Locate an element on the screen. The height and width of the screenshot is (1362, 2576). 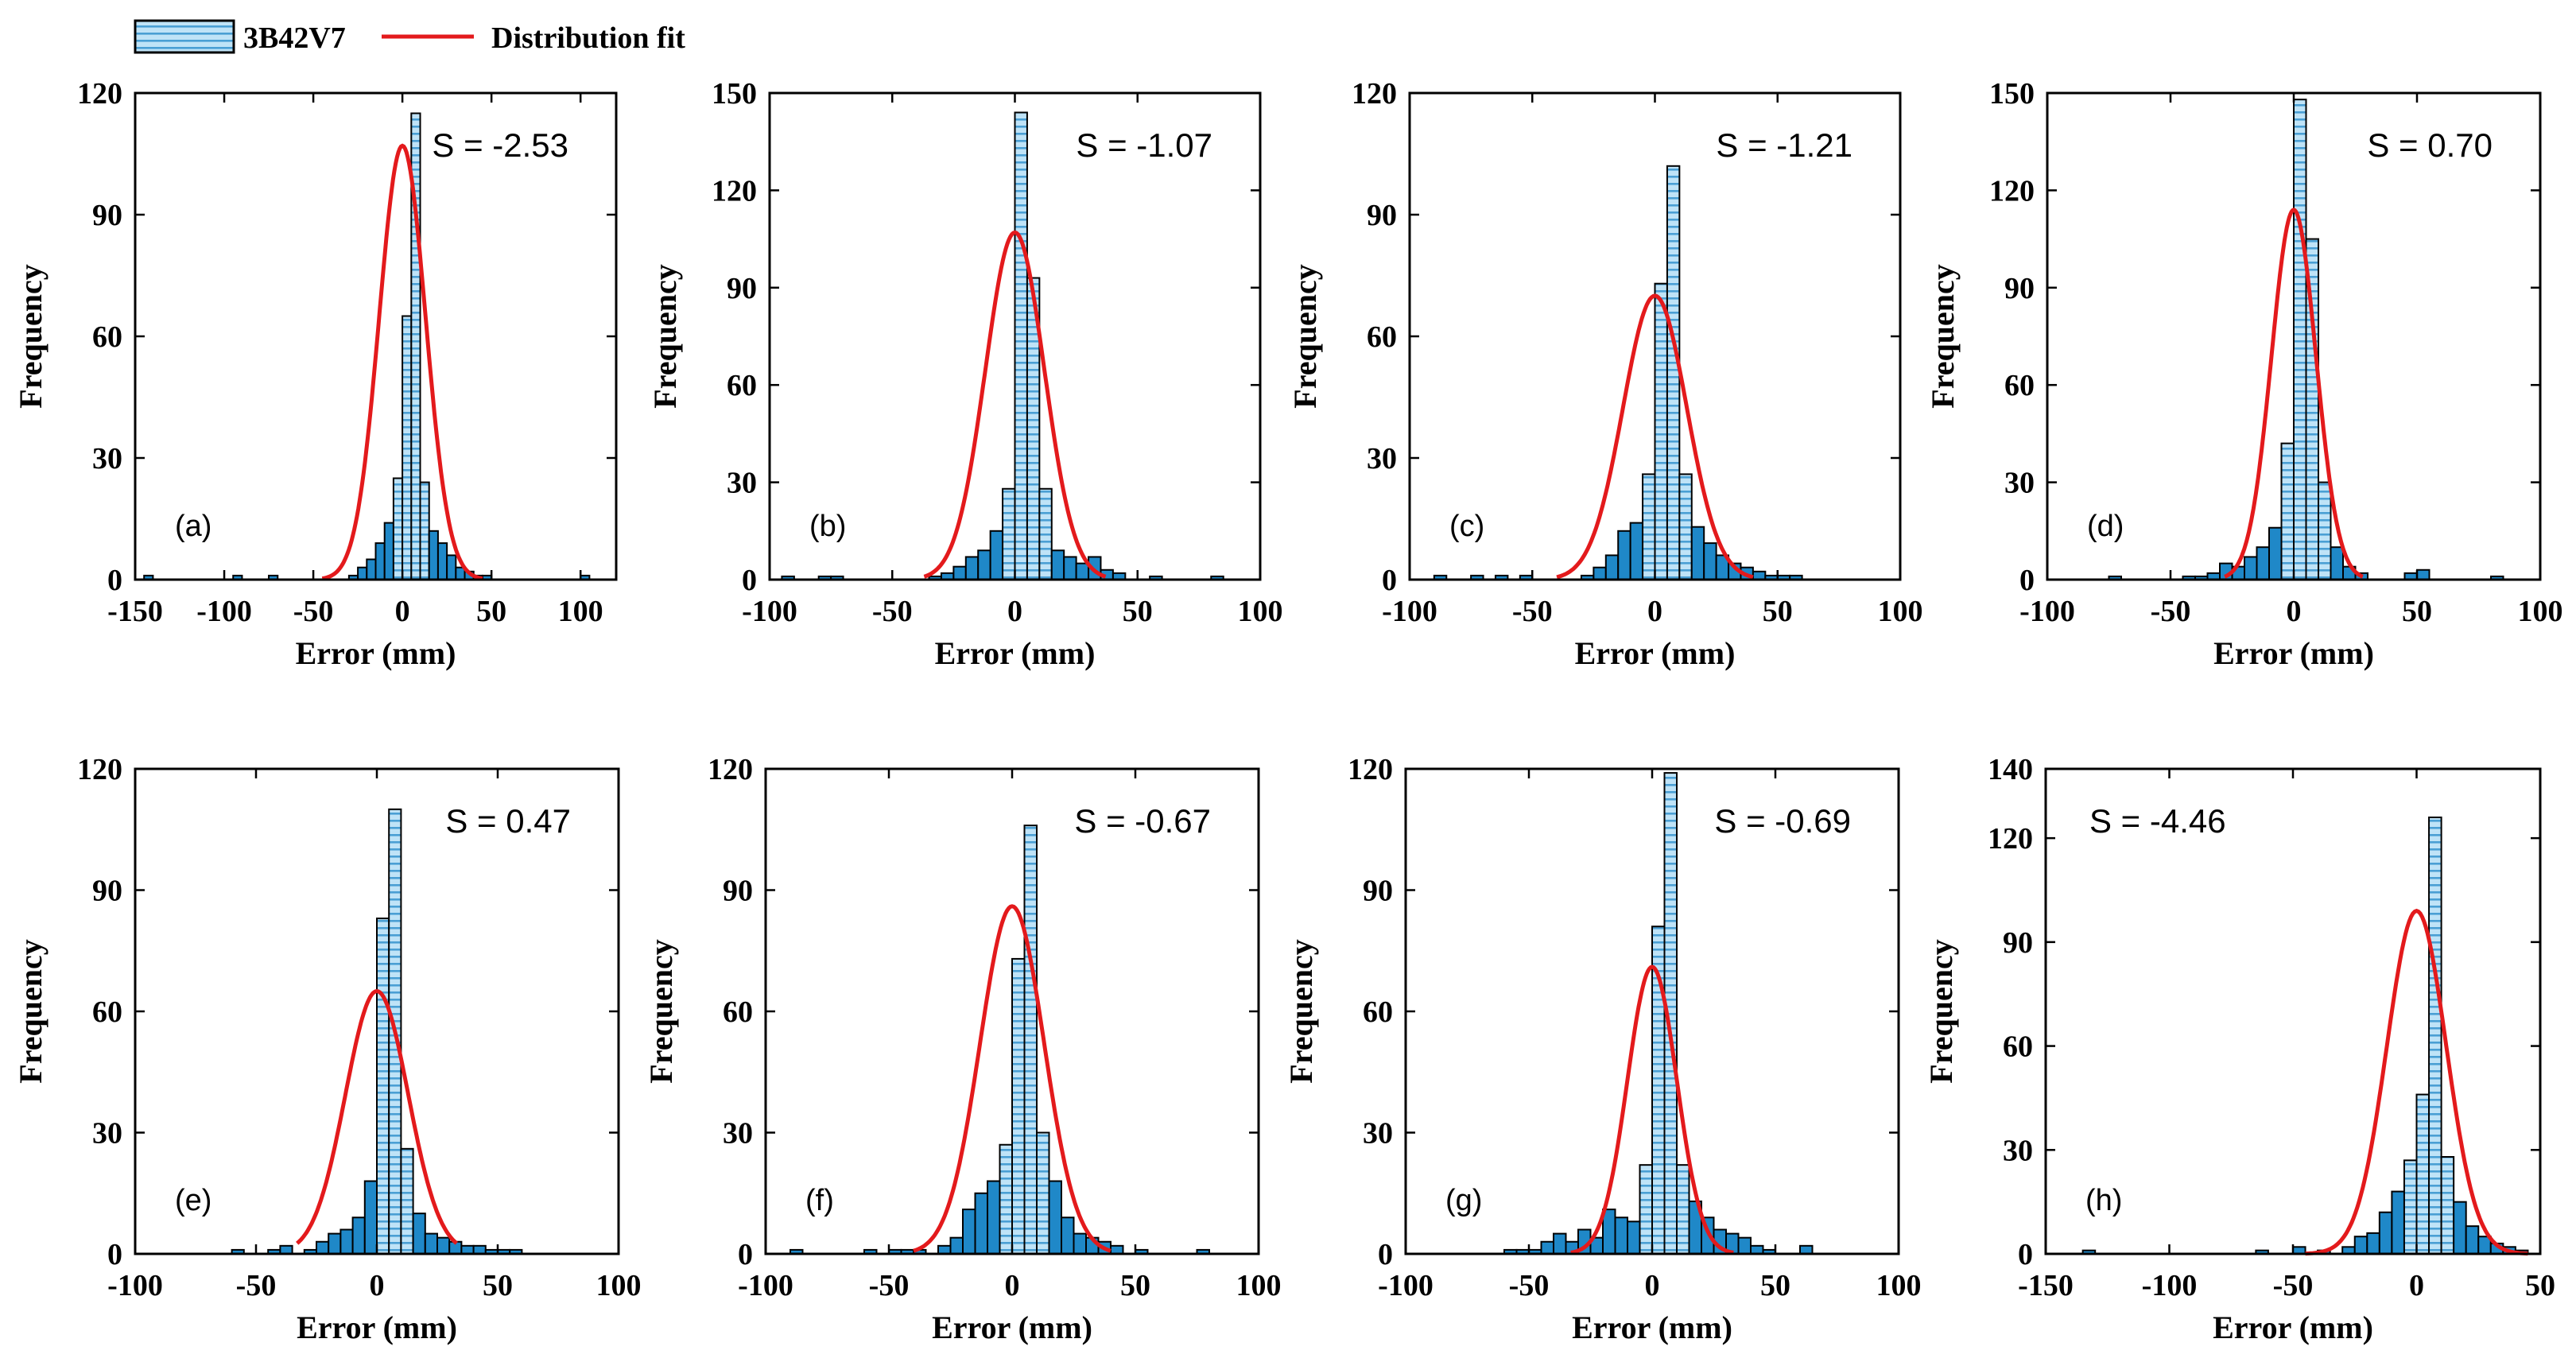
skewness-stat: S = -1.07 is located at coordinates (1144, 145).